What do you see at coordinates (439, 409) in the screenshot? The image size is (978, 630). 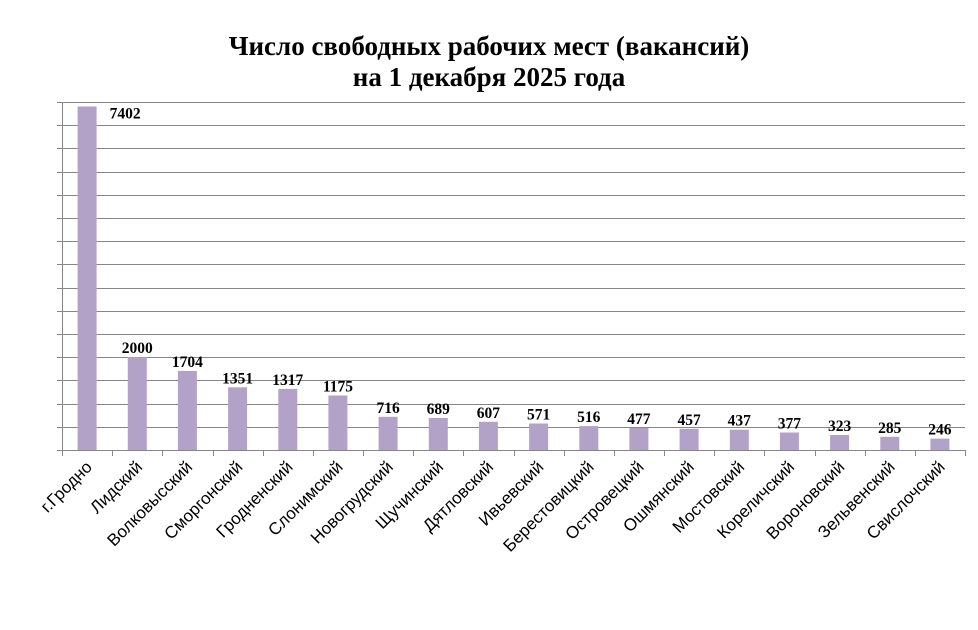 I see `data-label: 689` at bounding box center [439, 409].